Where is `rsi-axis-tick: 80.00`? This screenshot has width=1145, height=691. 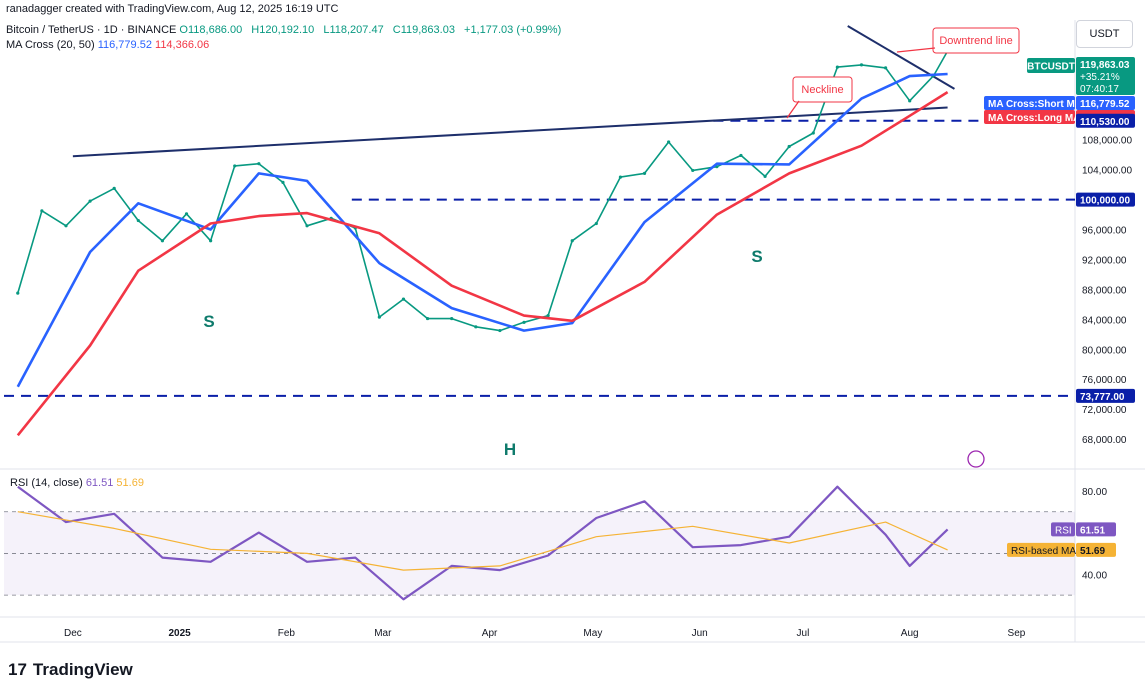
rsi-axis-tick: 80.00 is located at coordinates (1094, 492).